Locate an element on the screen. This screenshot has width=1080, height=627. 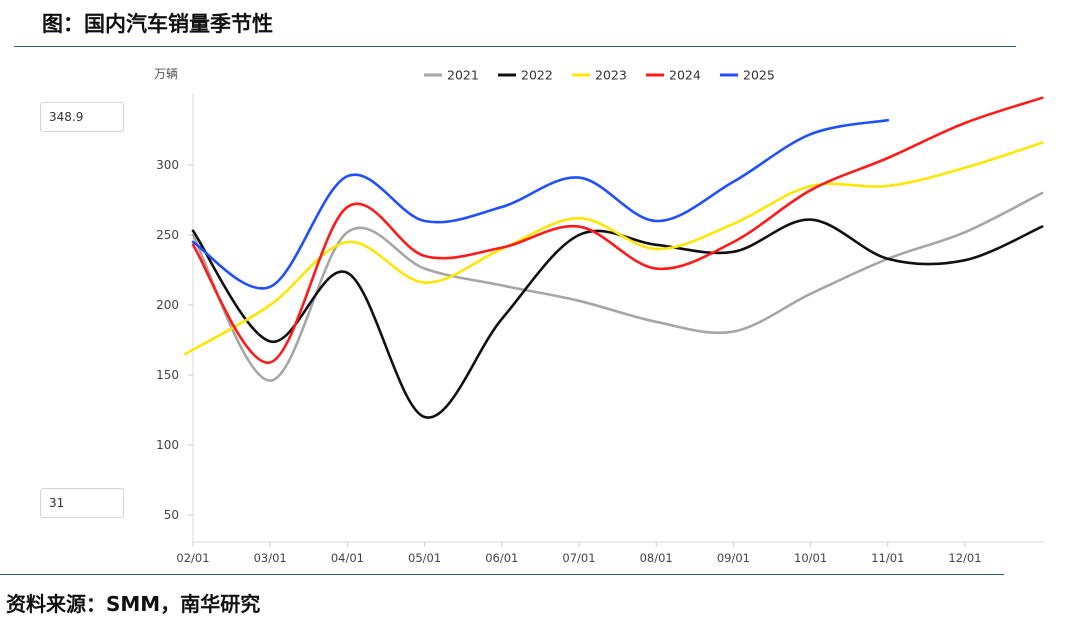
y-axis-unit-label: 万辆 is located at coordinates (166, 74).